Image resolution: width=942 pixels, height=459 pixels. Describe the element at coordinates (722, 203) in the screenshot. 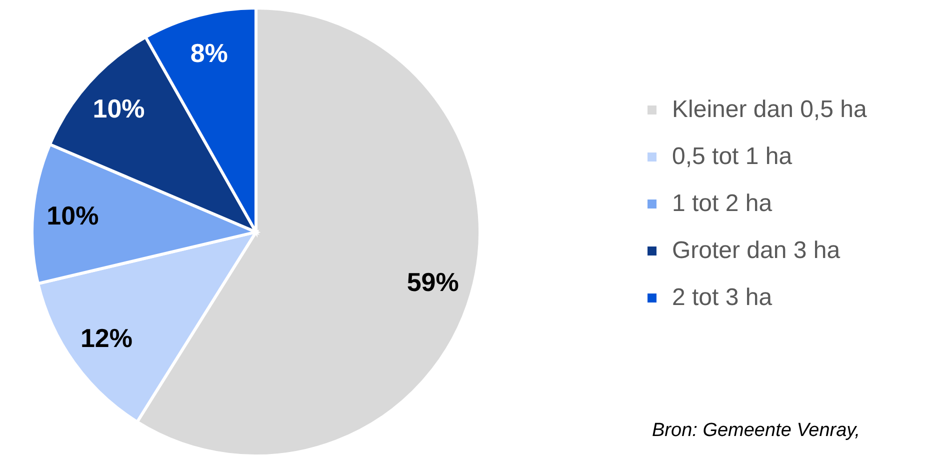

I see `legend-label: 1 tot 2 ha` at that location.